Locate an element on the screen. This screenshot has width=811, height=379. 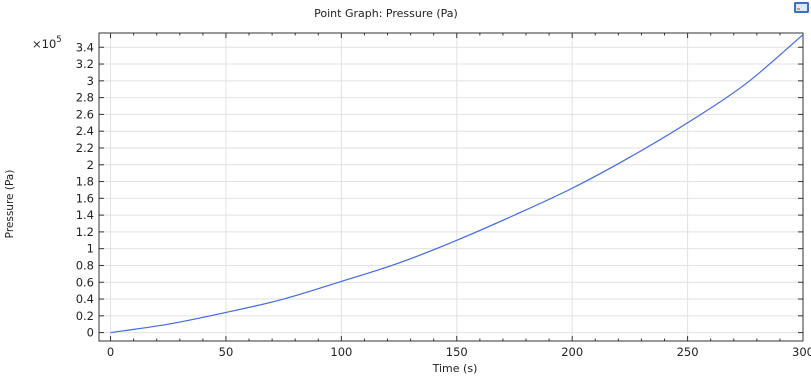
y-tick-label: 1.4 is located at coordinates (85, 215).